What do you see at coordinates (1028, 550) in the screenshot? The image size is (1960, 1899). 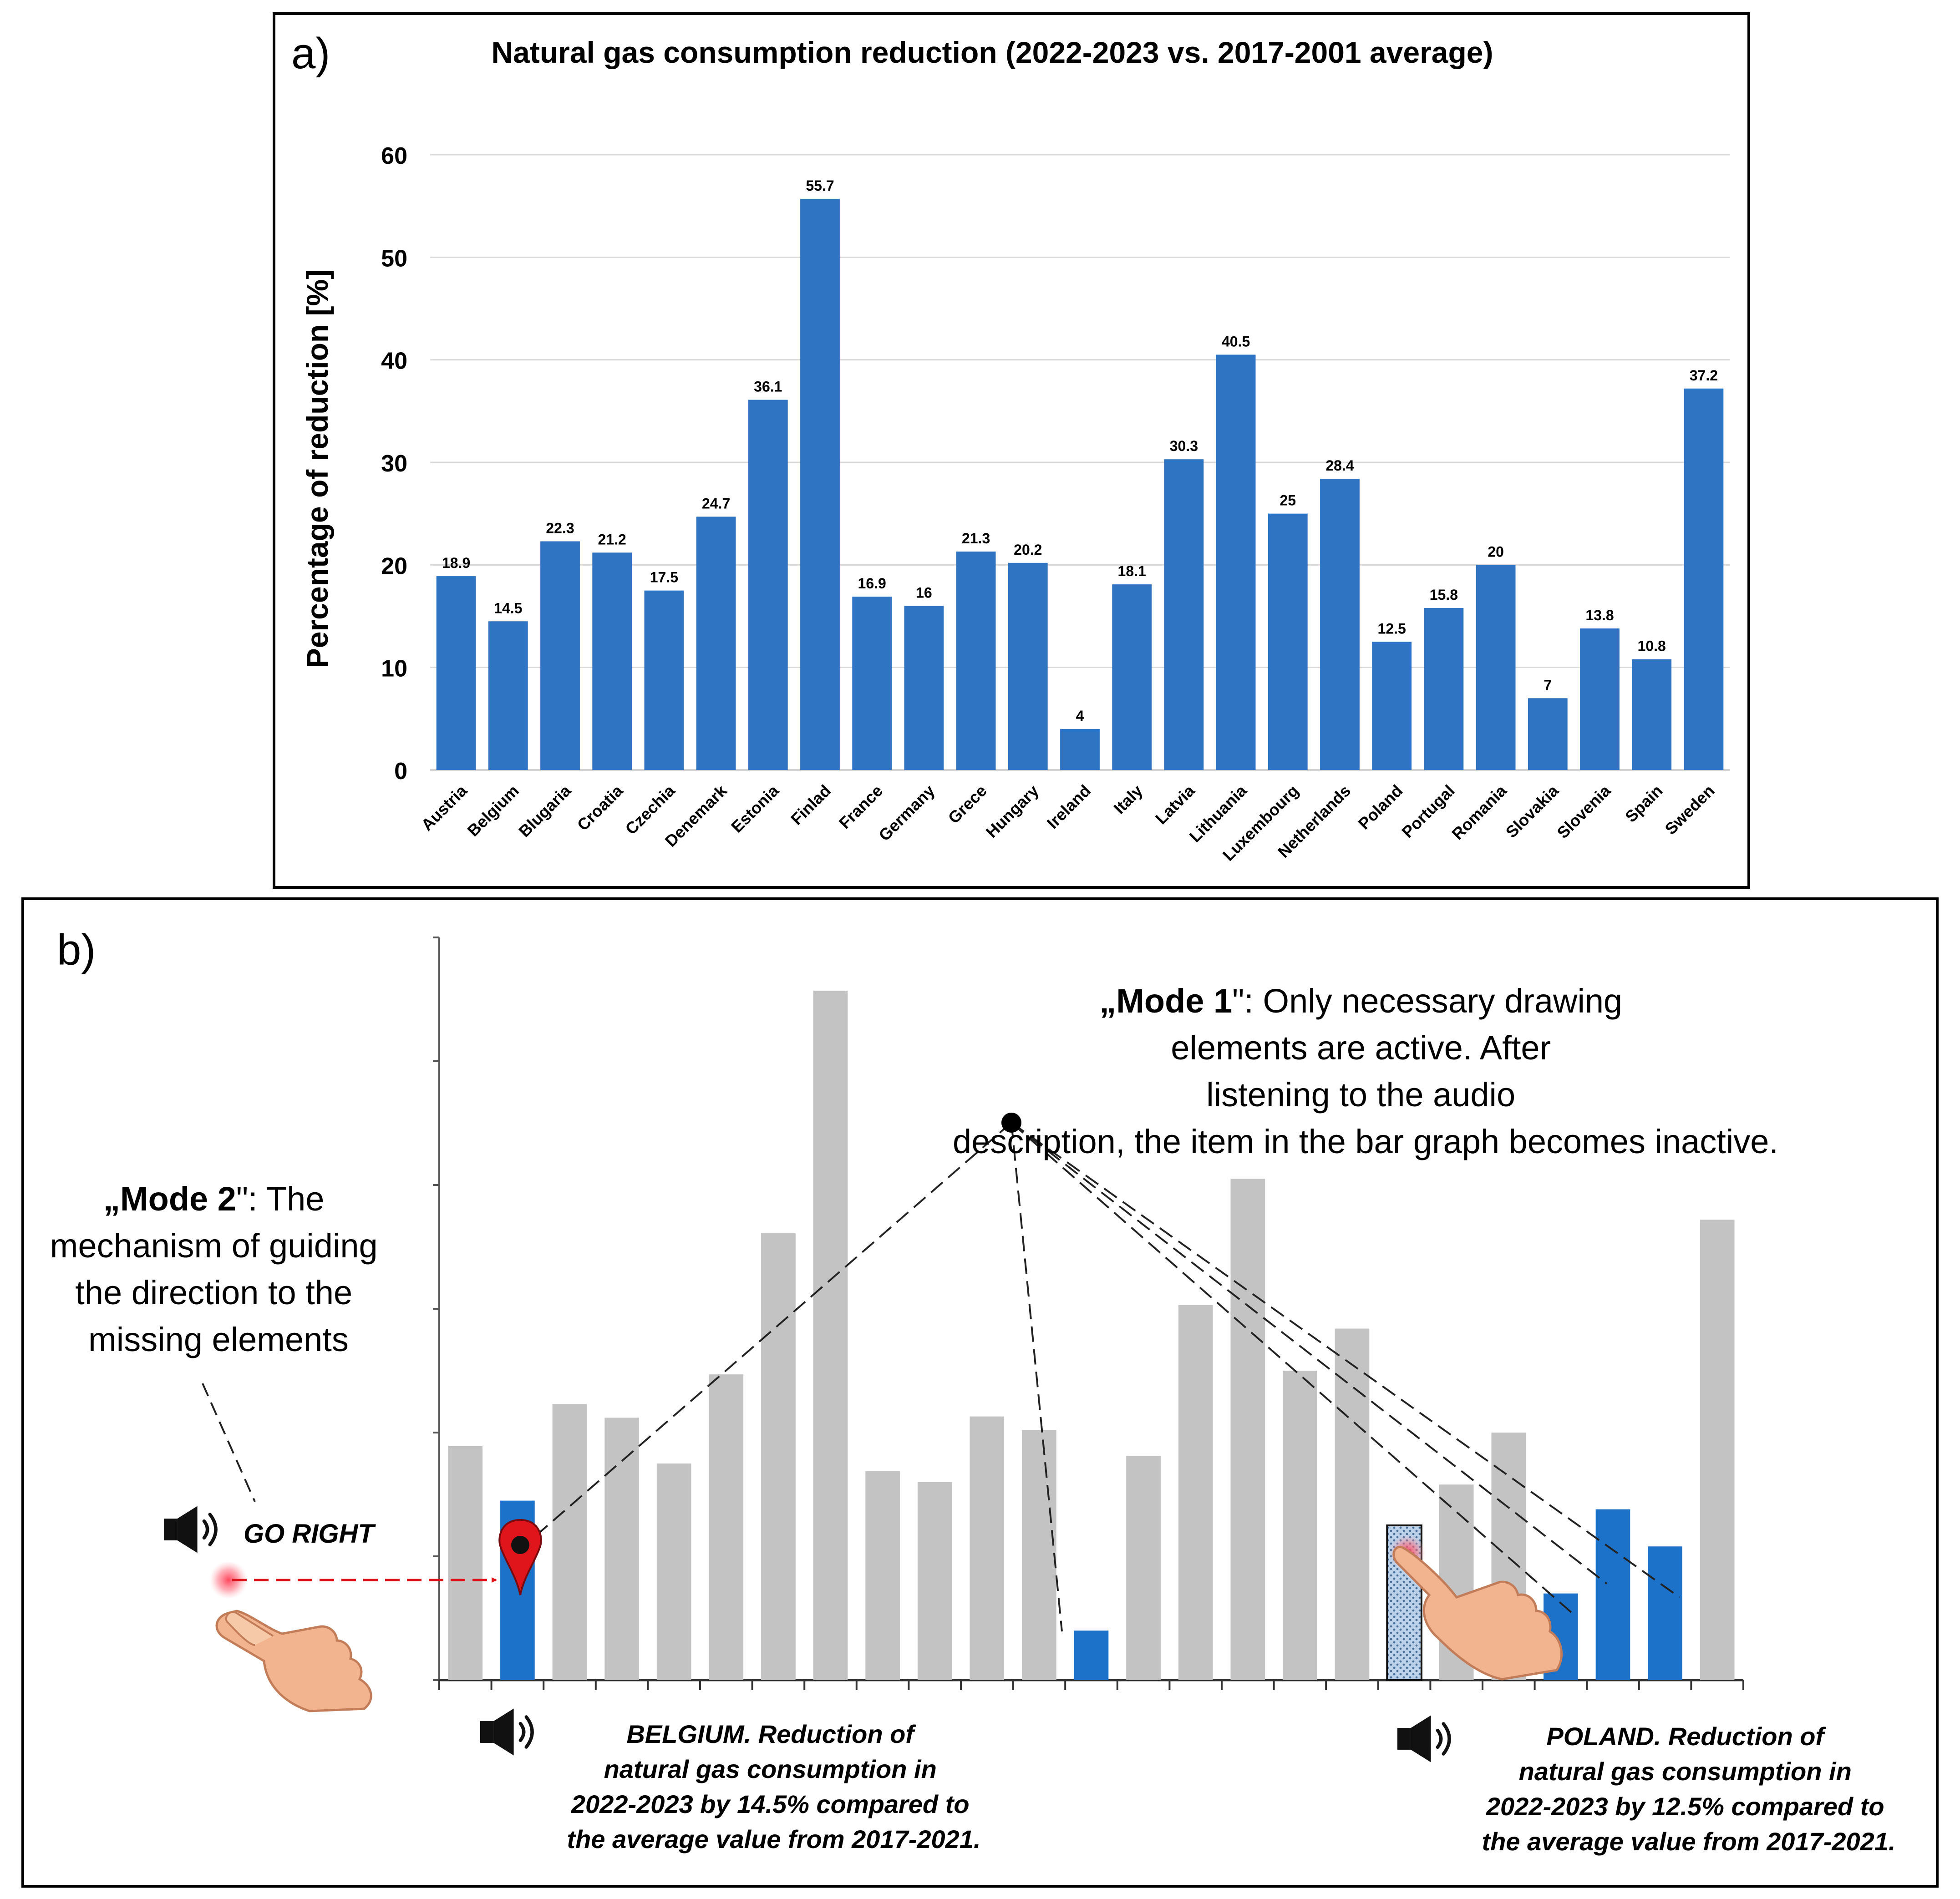 I see `value-label: 20.2` at bounding box center [1028, 550].